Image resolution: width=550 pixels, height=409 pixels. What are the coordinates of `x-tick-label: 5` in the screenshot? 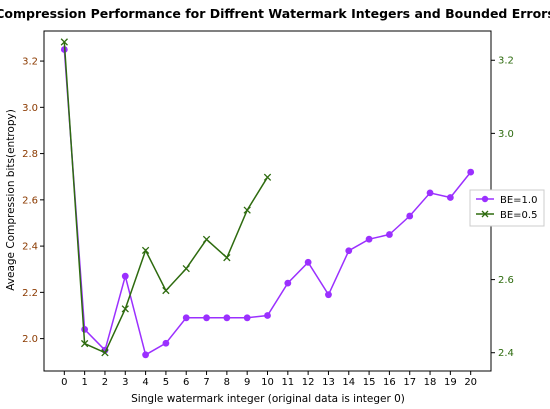 It's located at (166, 382).